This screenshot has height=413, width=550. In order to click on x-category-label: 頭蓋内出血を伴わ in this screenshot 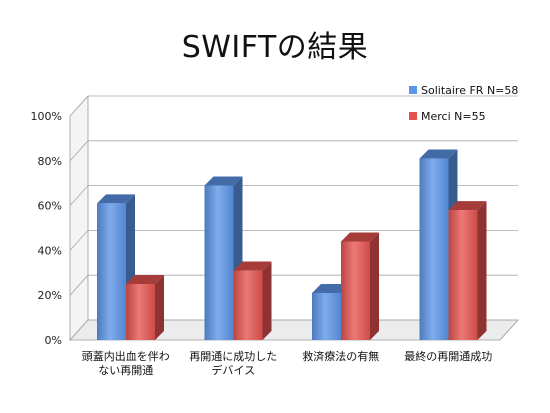, I will do `click(126, 356)`.